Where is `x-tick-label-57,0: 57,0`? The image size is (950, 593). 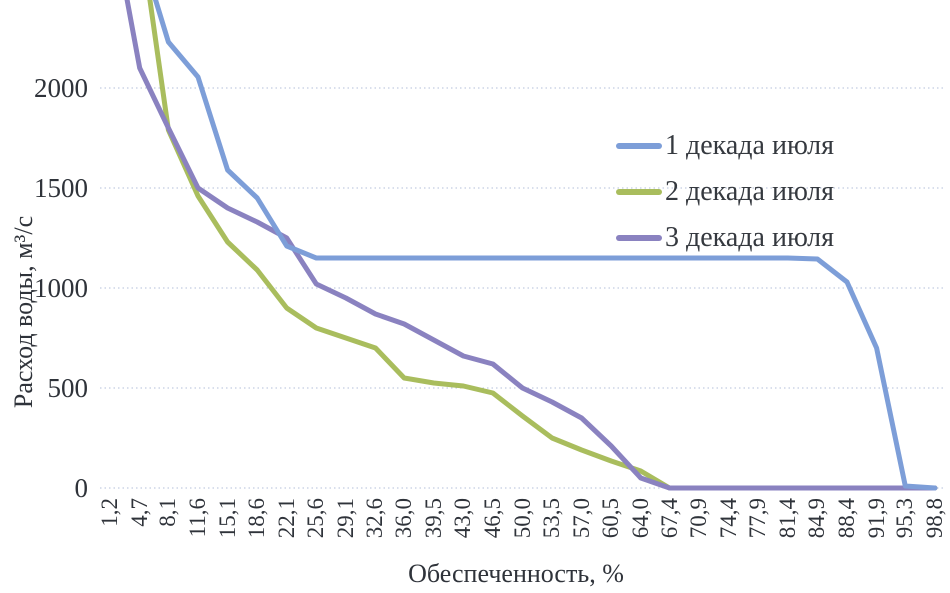 x-tick-label-57,0: 57,0 is located at coordinates (581, 518).